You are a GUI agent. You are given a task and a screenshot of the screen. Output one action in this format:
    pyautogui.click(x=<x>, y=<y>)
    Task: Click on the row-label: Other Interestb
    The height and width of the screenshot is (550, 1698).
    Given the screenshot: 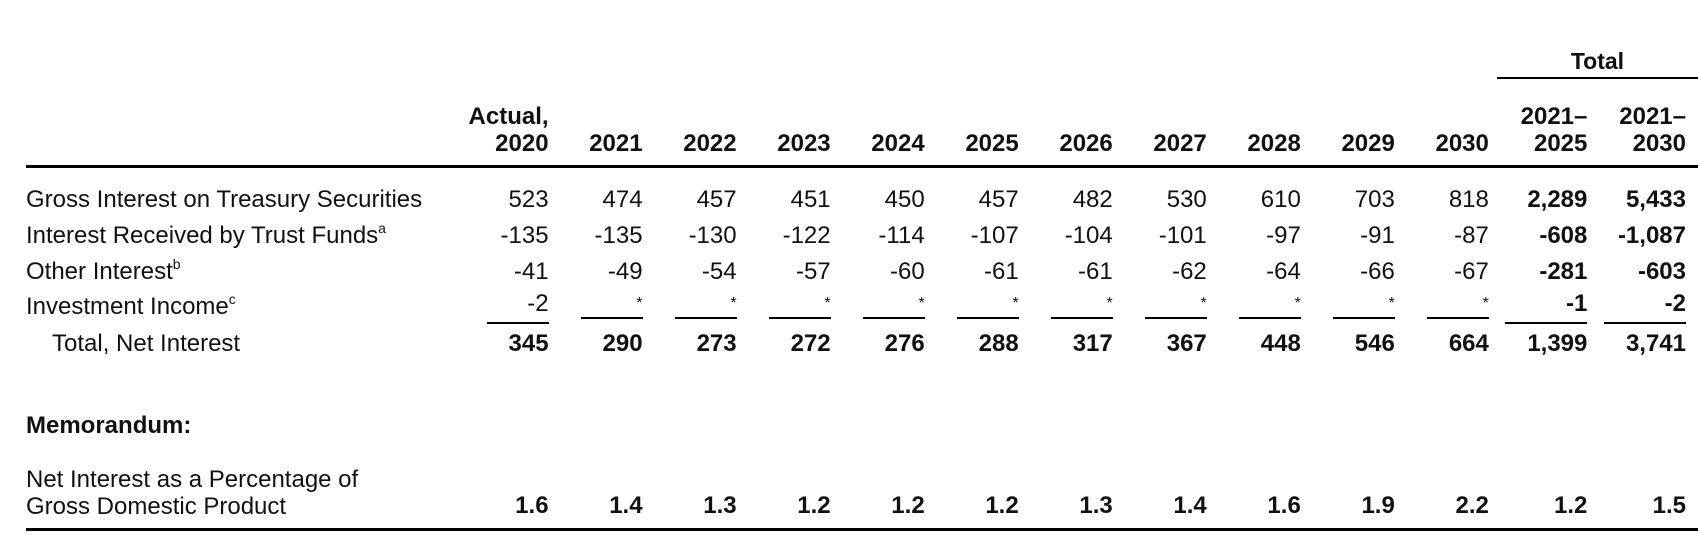 What is the action you would take?
    pyautogui.click(x=242, y=272)
    